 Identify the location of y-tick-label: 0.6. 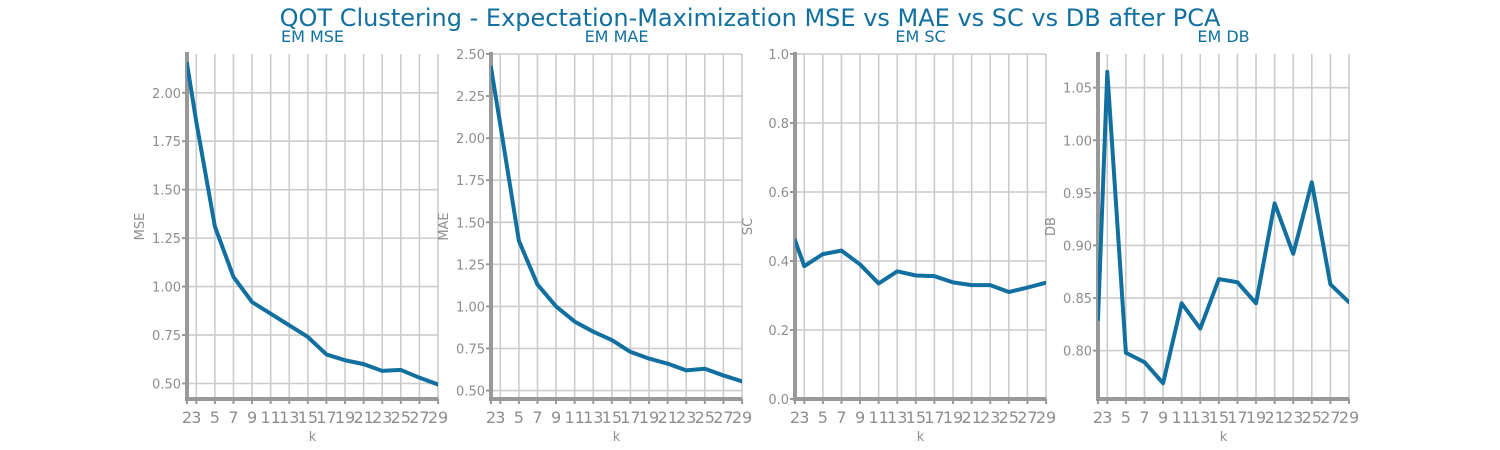
(778, 193).